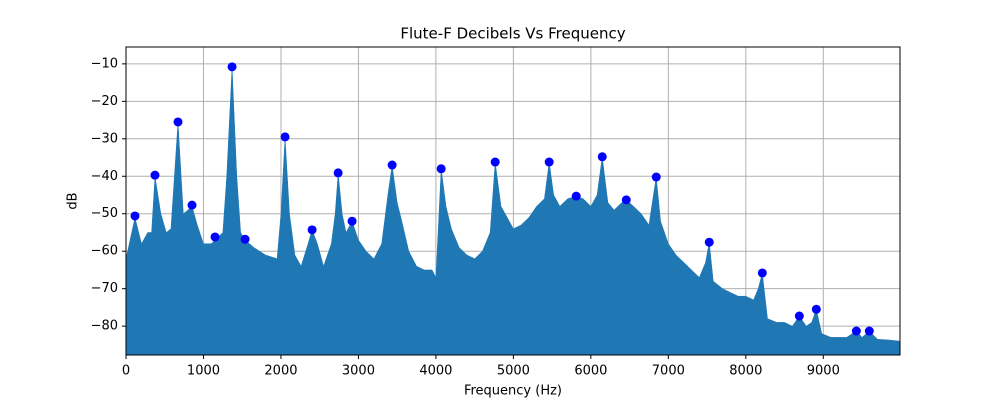 This screenshot has width=1000, height=400. What do you see at coordinates (104, 63) in the screenshot?
I see `y-tick-label: −10` at bounding box center [104, 63].